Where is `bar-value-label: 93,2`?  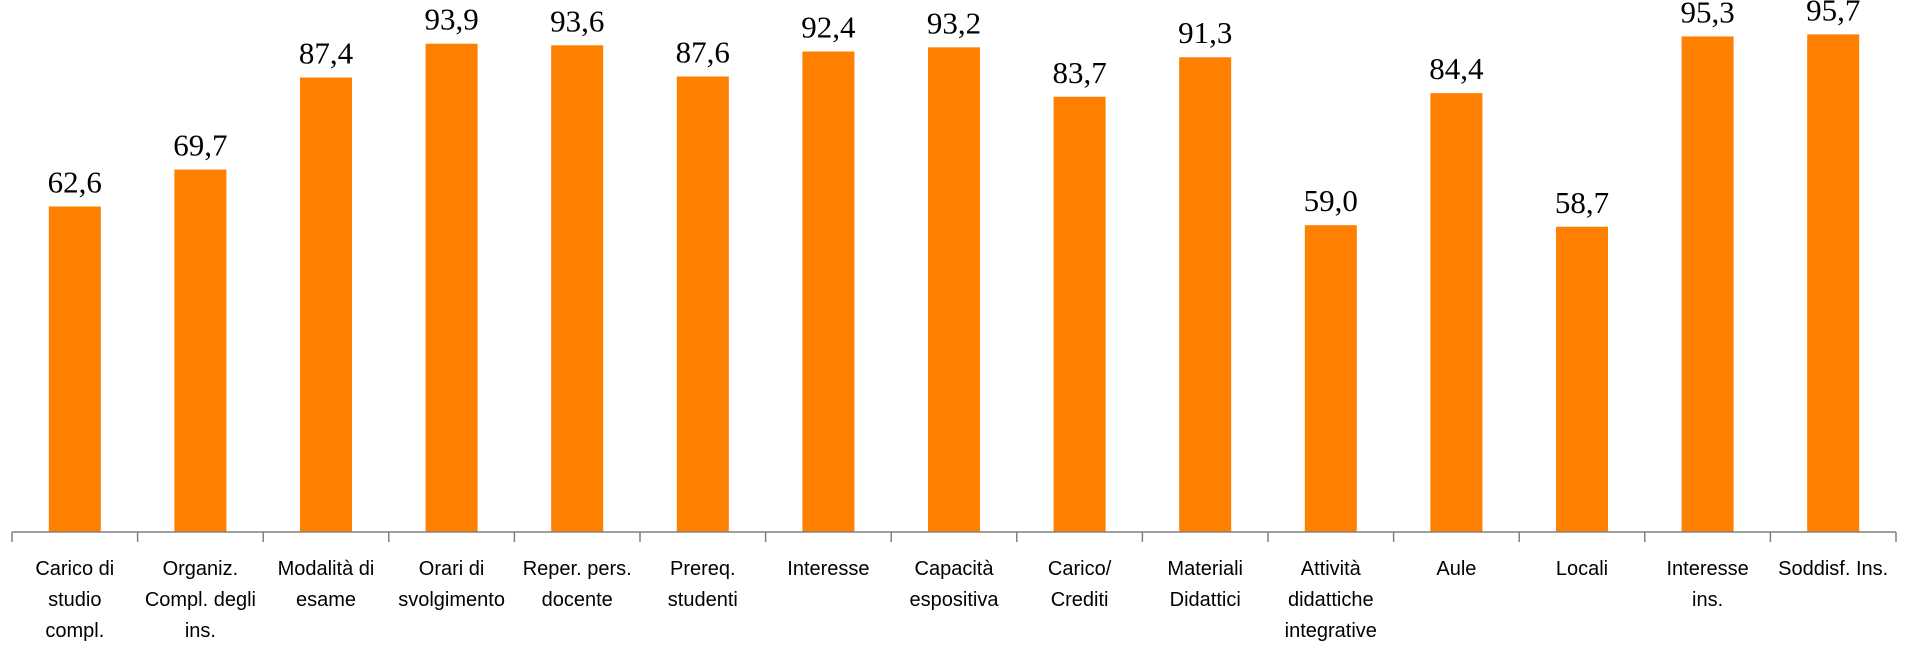 bar-value-label: 93,2 is located at coordinates (954, 22).